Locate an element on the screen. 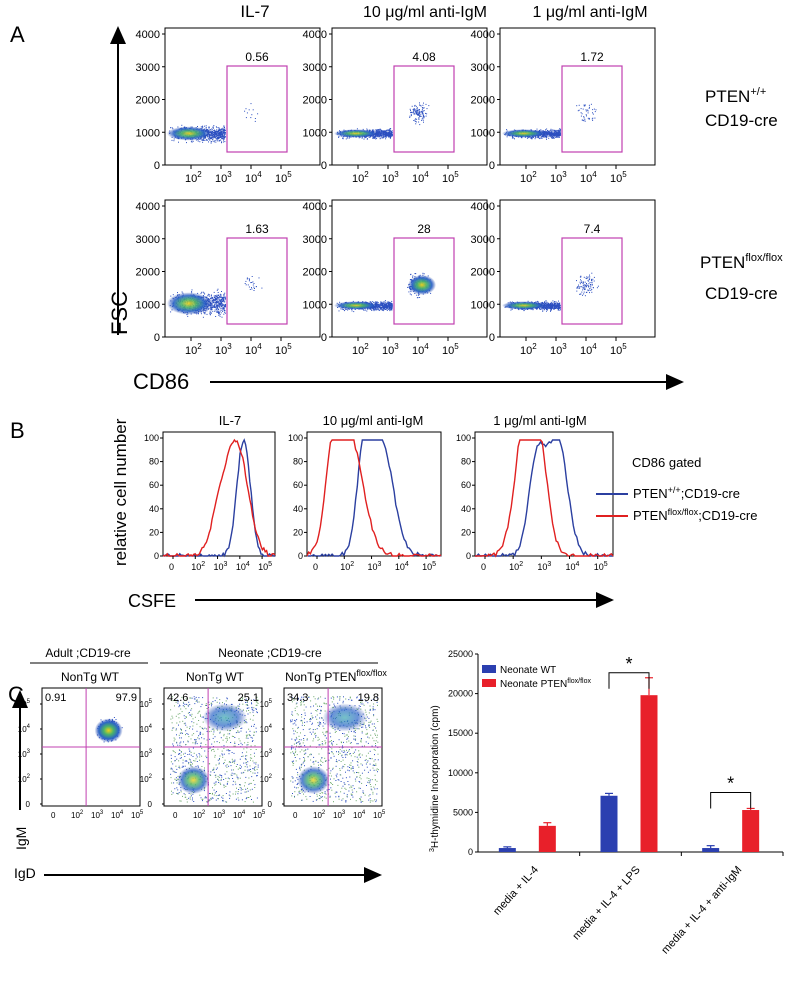 This screenshot has width=800, height=985. y-tick-label: 0 is located at coordinates (157, 166).